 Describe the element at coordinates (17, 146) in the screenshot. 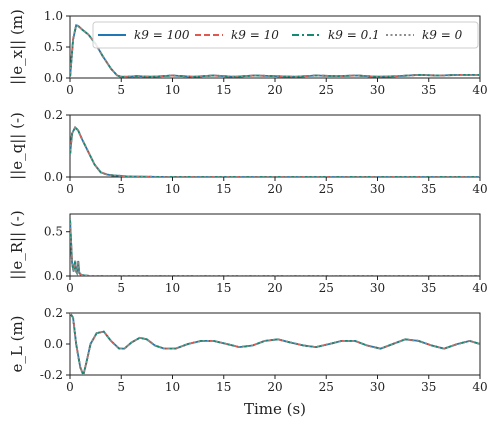

I see `y-axis-label: ||e_q|| (-)` at that location.